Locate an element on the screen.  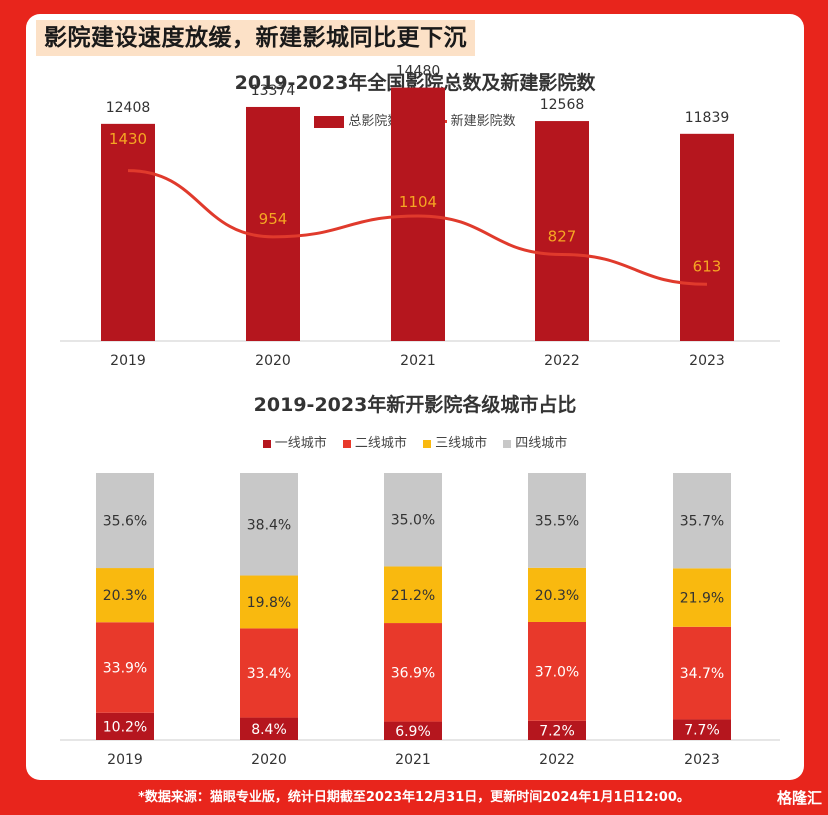
segment-label-2019-tier1: 10.2% is located at coordinates (125, 727).